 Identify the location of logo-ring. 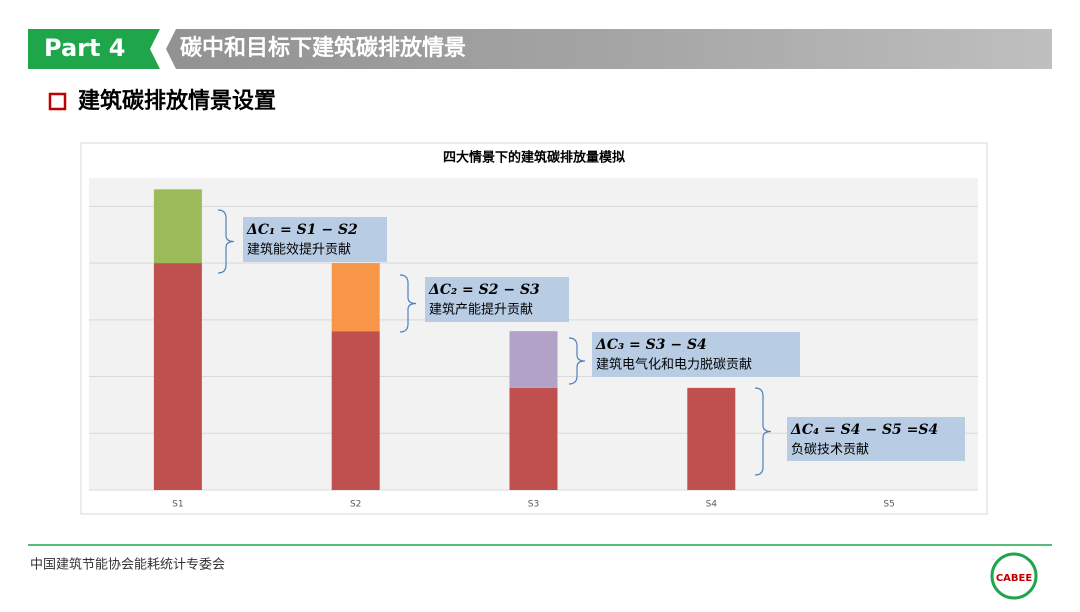
(1014, 576).